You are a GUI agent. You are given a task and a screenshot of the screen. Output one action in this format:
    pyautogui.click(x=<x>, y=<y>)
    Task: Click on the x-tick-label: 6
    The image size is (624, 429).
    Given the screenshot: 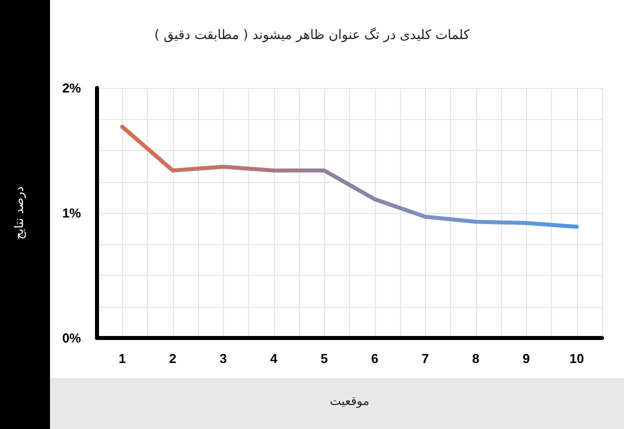 What is the action you would take?
    pyautogui.click(x=374, y=358)
    